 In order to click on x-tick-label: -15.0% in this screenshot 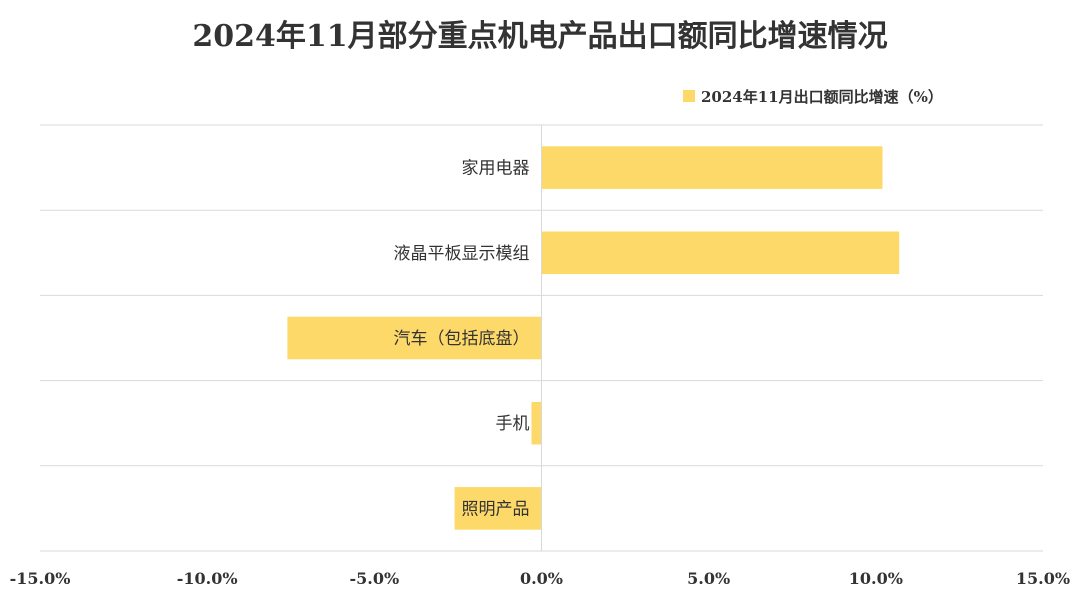, I will do `click(40, 578)`.